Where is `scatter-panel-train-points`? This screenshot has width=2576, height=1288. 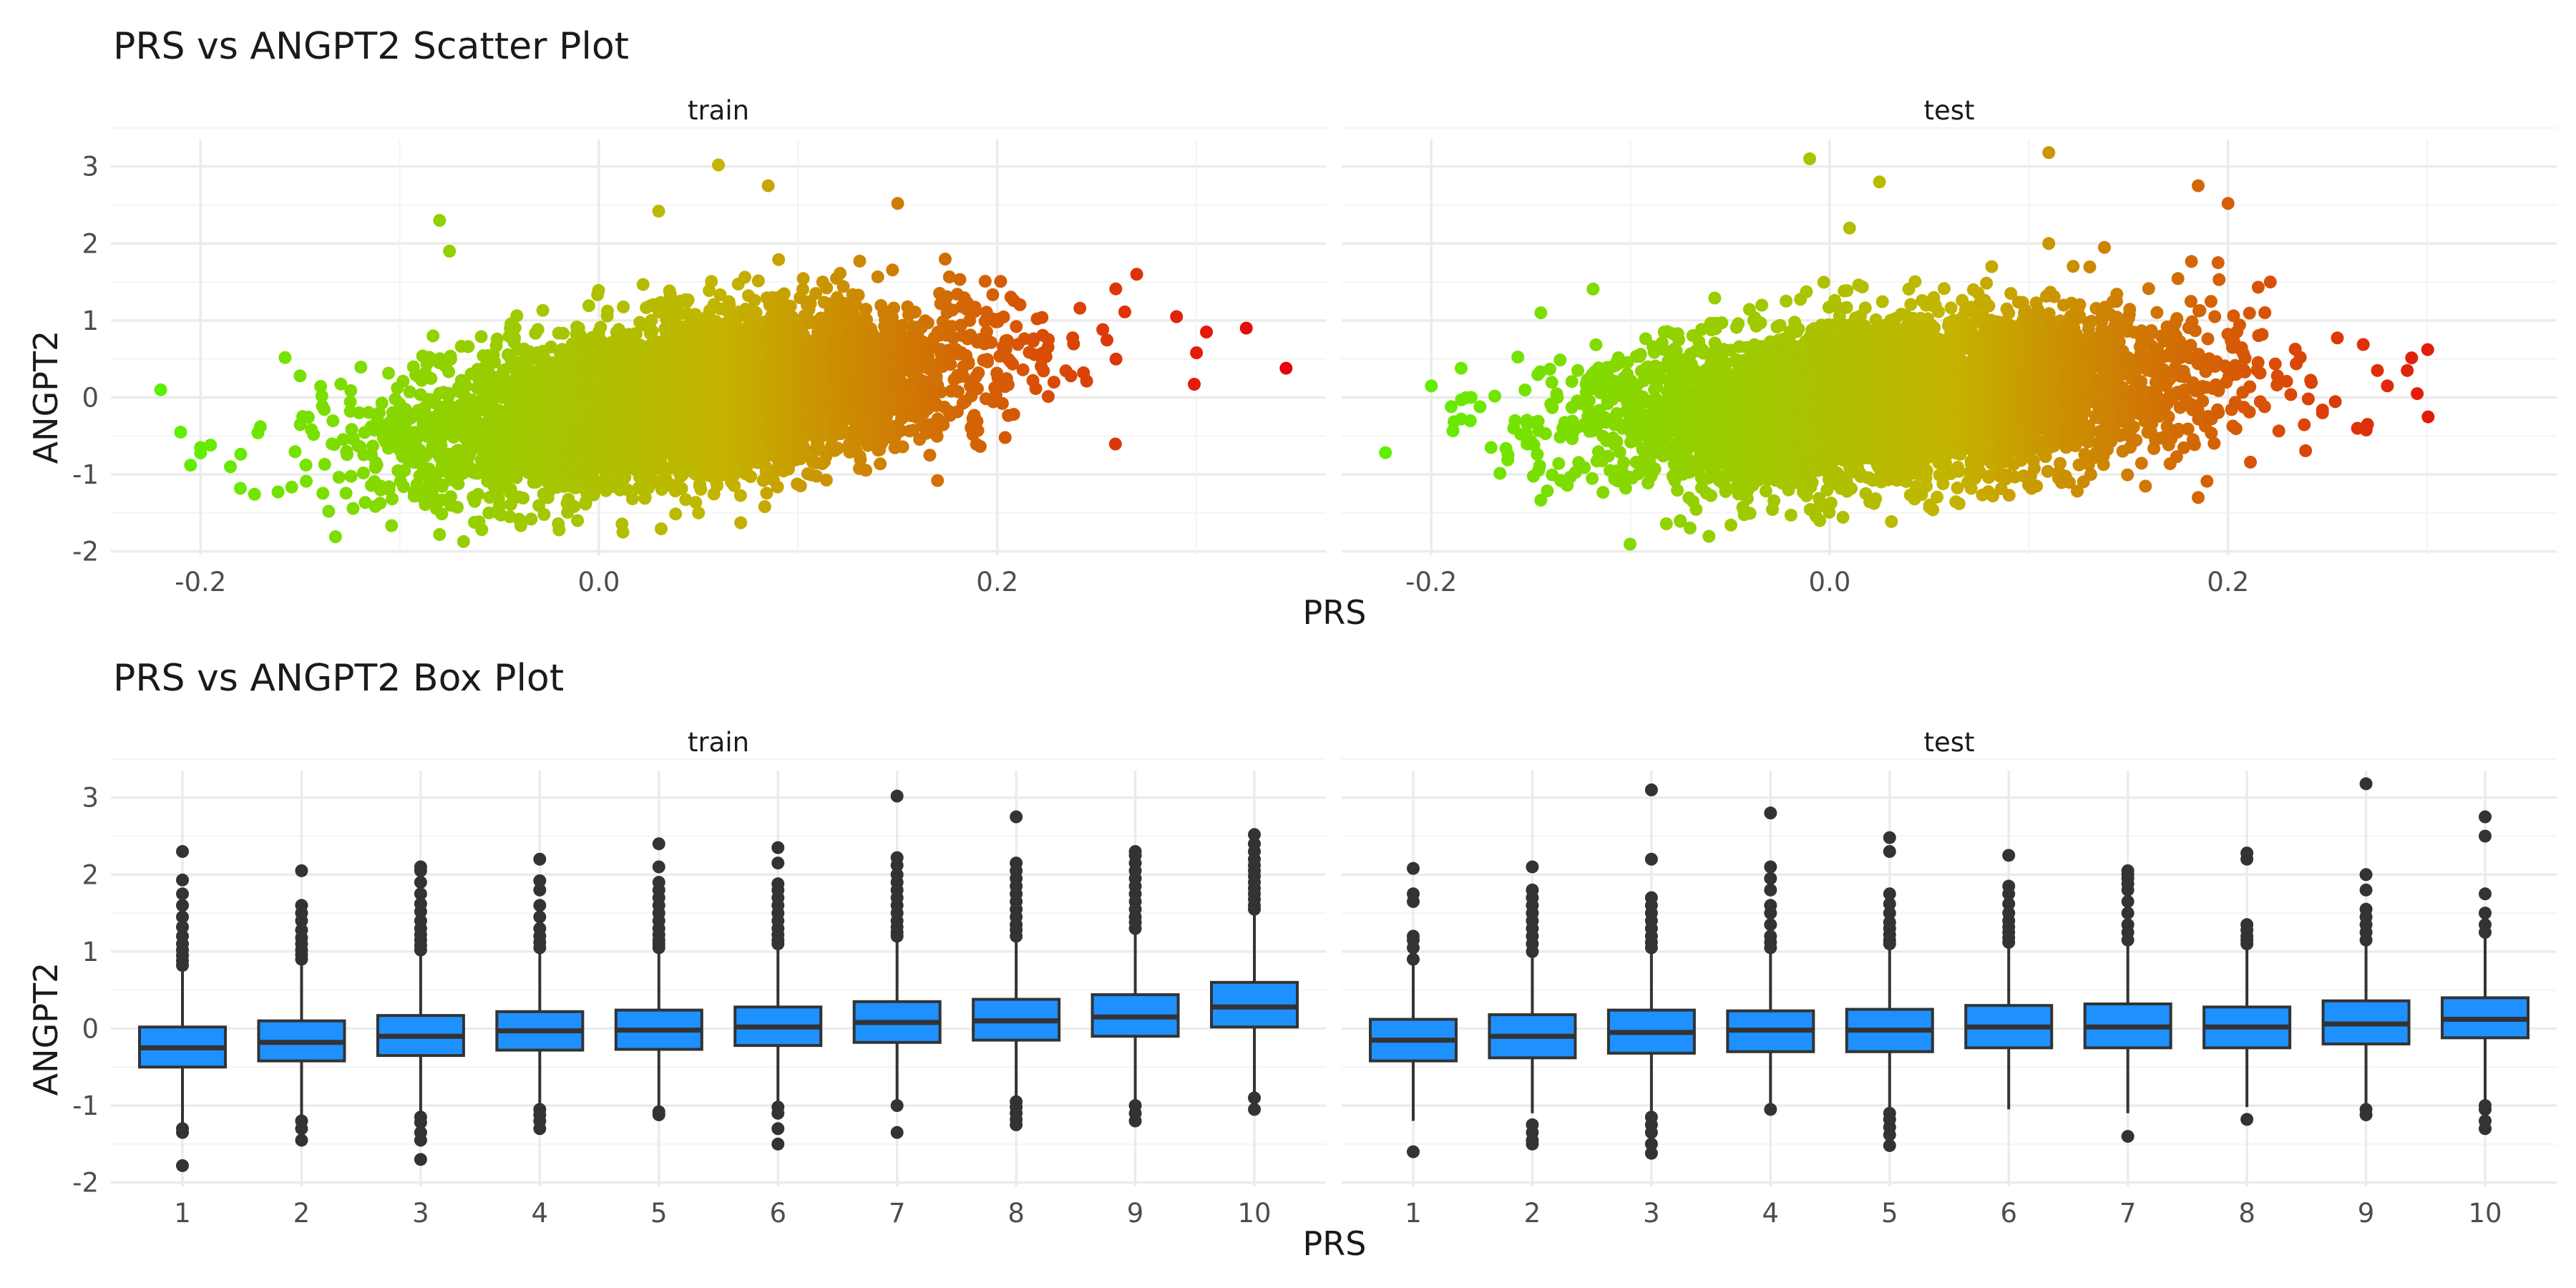 scatter-panel-train-points is located at coordinates (723, 353).